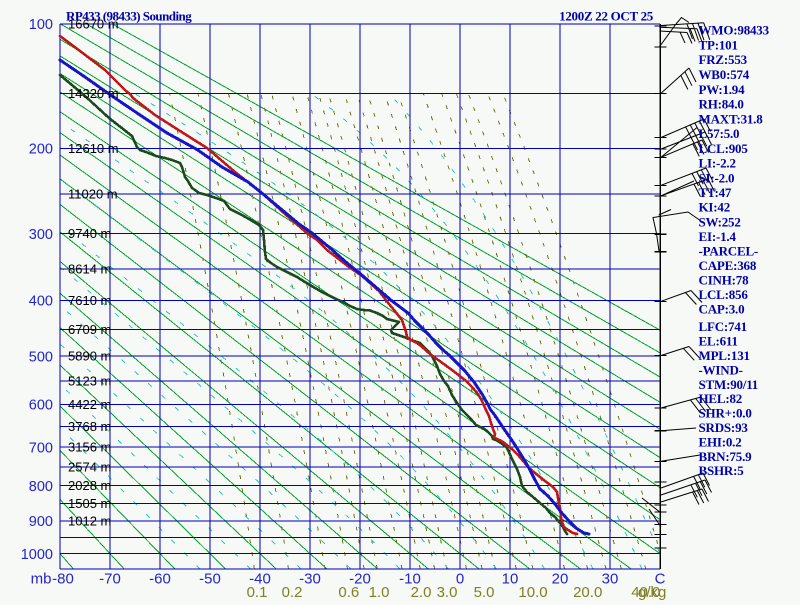  I want to click on svg-text: 10, so click(510, 579).